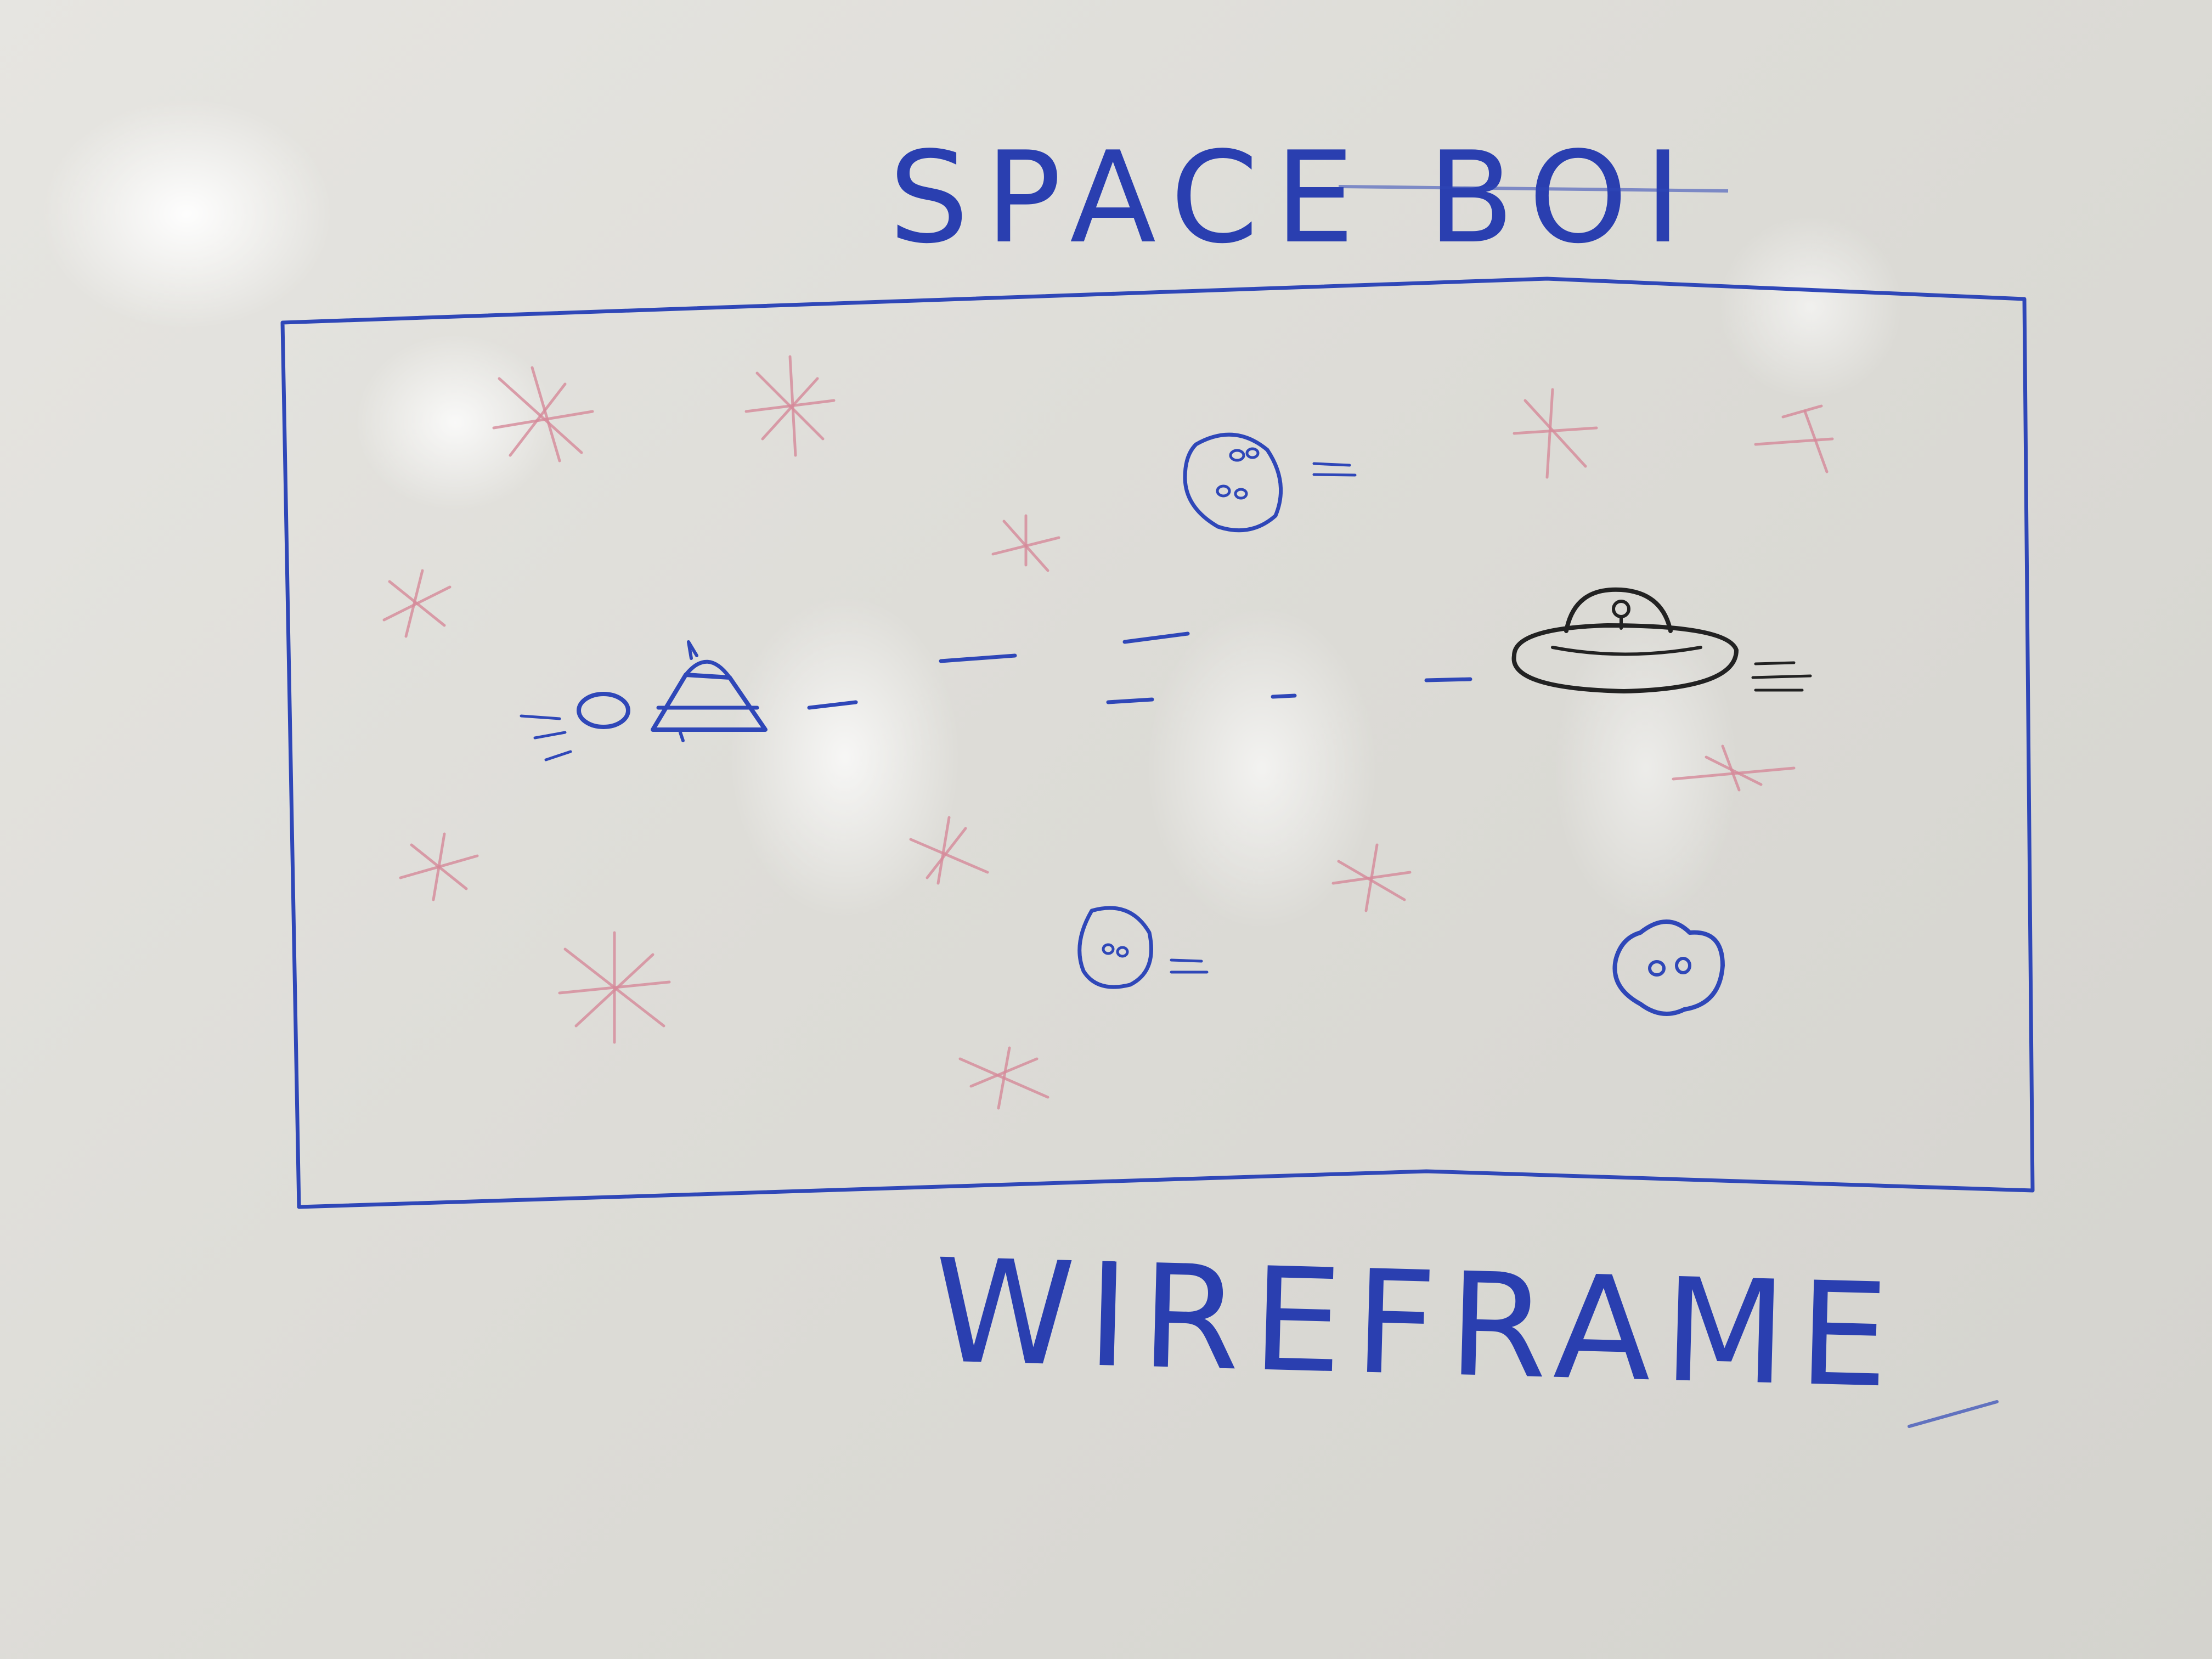 This screenshot has height=1659, width=2212. What do you see at coordinates (1139, 670) in the screenshot?
I see `laser-shot-trail` at bounding box center [1139, 670].